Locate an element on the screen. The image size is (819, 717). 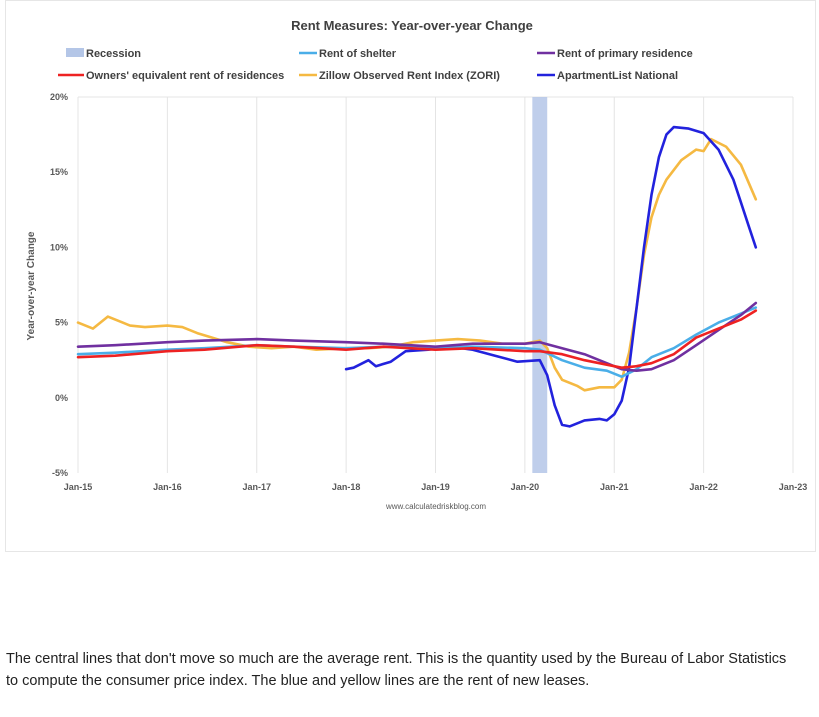
recession-band is located at coordinates (540, 285).